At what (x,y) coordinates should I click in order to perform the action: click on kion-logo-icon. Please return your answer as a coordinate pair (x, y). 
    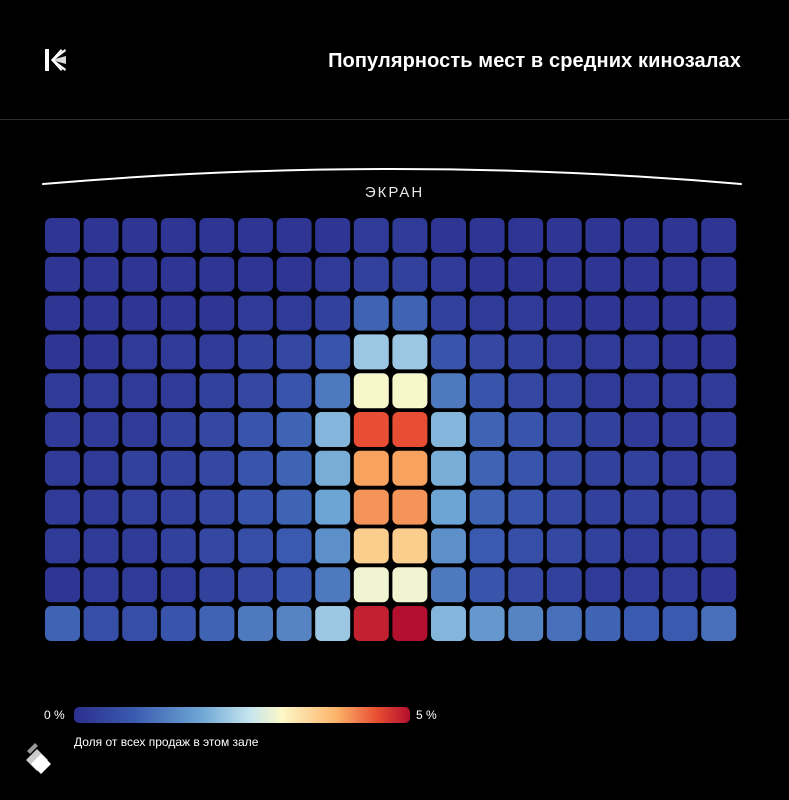
    Looking at the image, I should click on (55, 60).